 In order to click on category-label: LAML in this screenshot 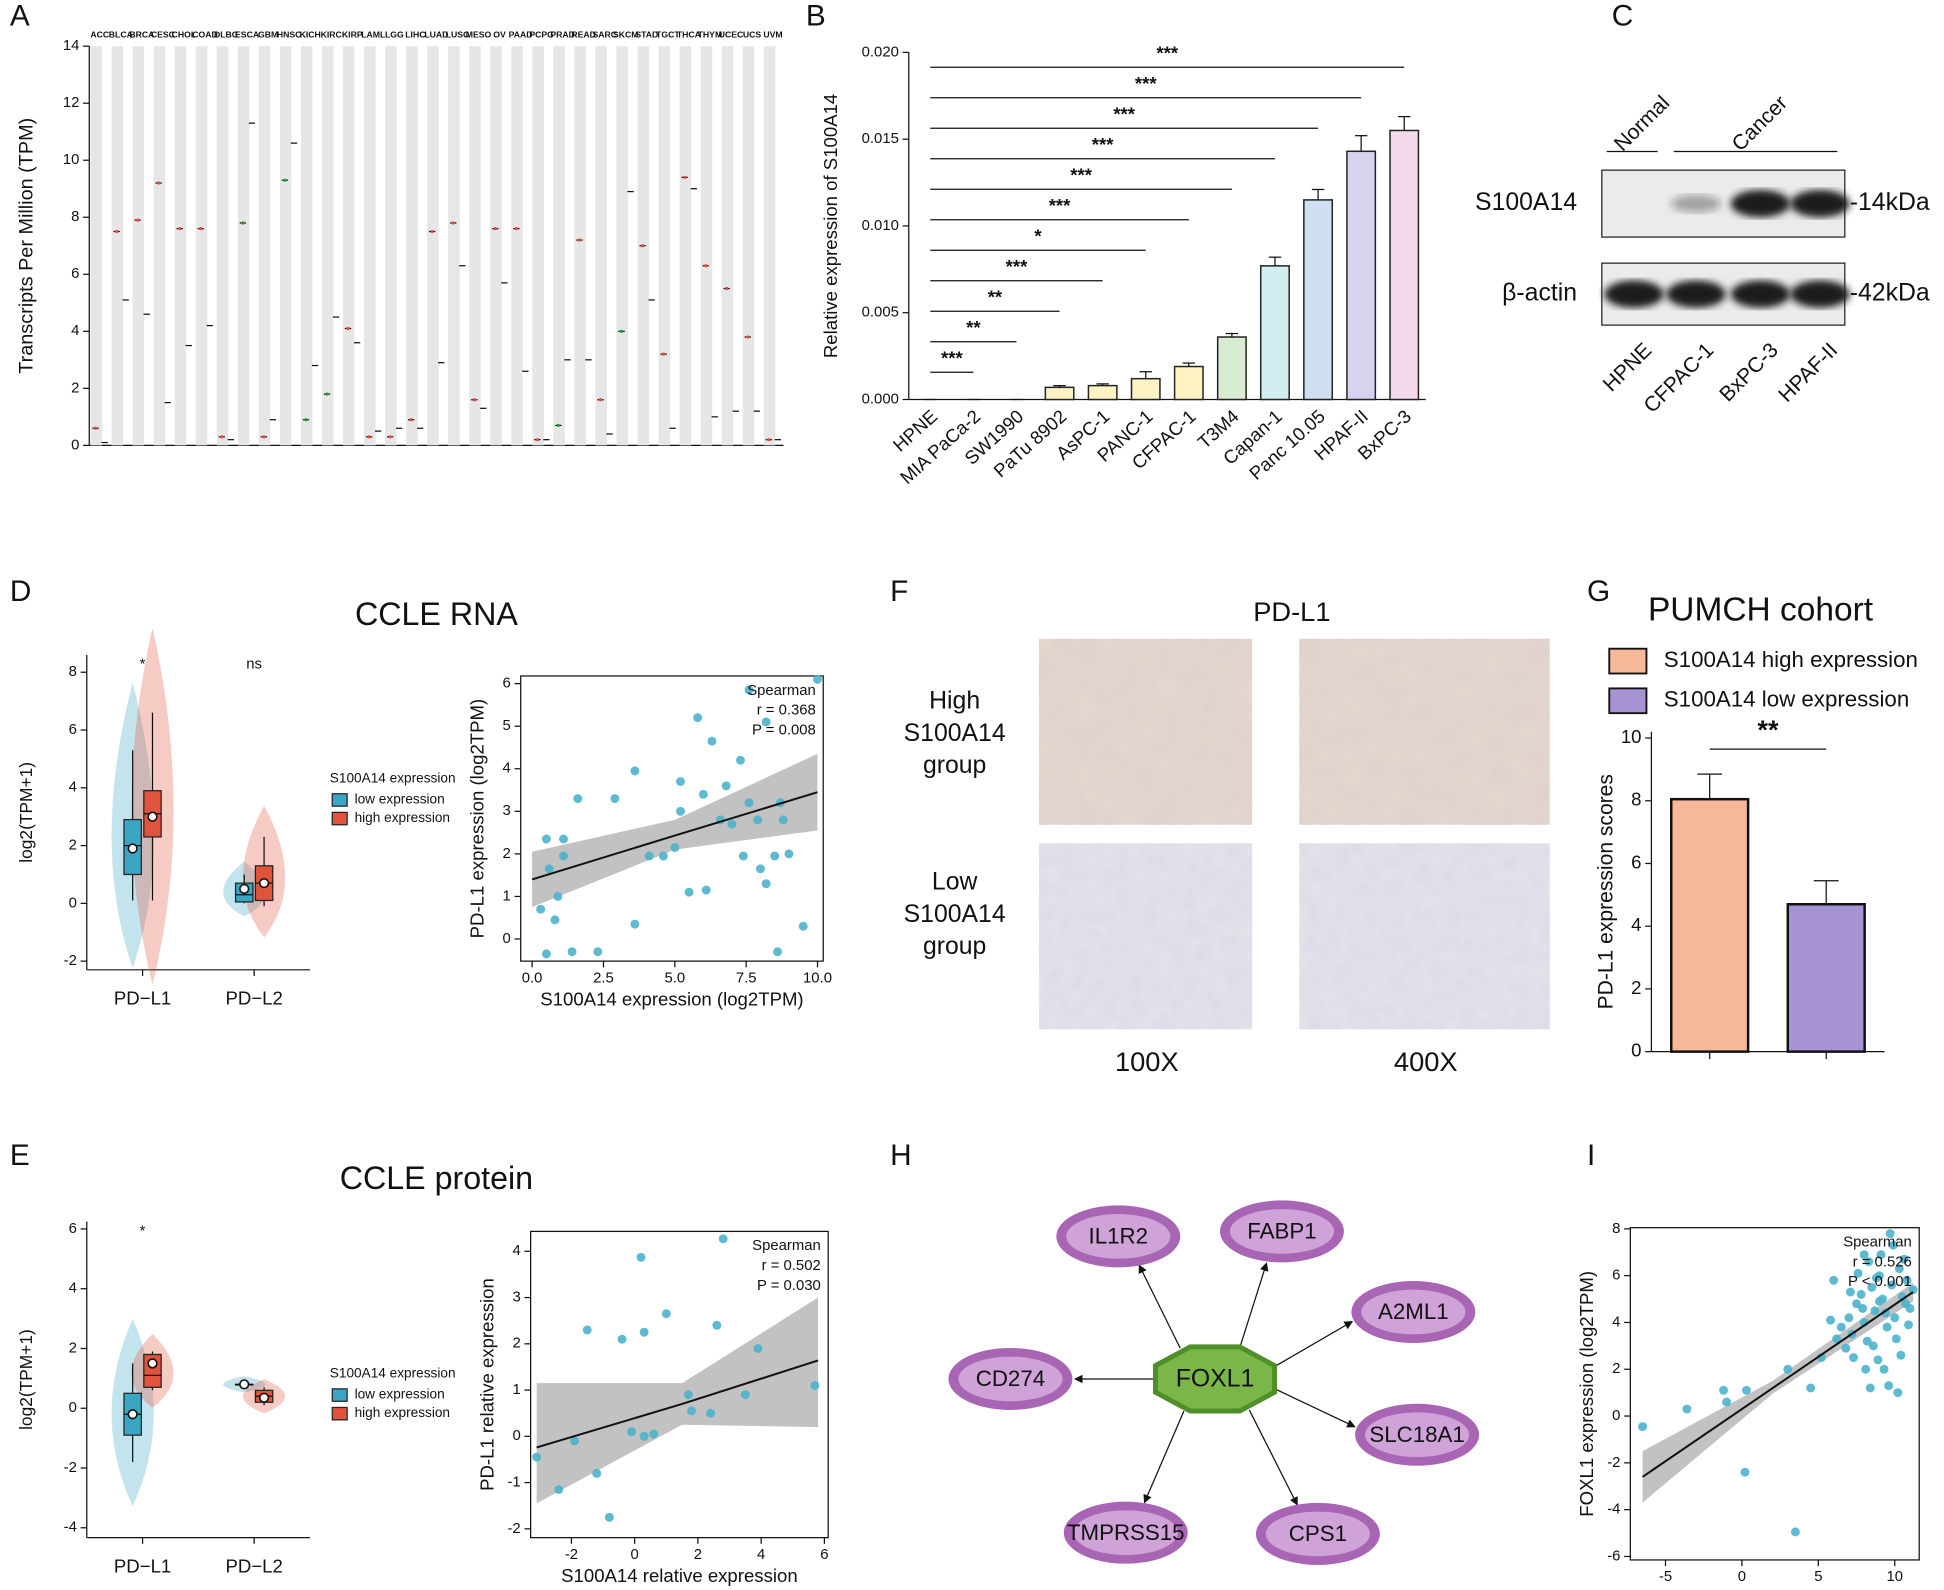, I will do `click(373, 34)`.